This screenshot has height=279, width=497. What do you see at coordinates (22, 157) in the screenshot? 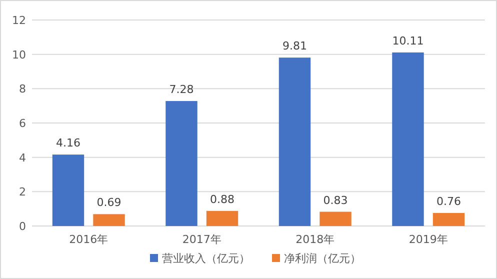
I see `y-tick-label: 4` at bounding box center [22, 157].